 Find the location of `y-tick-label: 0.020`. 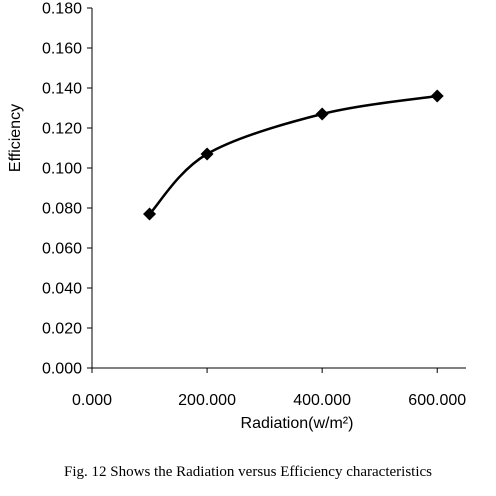

y-tick-label: 0.020 is located at coordinates (62, 329).